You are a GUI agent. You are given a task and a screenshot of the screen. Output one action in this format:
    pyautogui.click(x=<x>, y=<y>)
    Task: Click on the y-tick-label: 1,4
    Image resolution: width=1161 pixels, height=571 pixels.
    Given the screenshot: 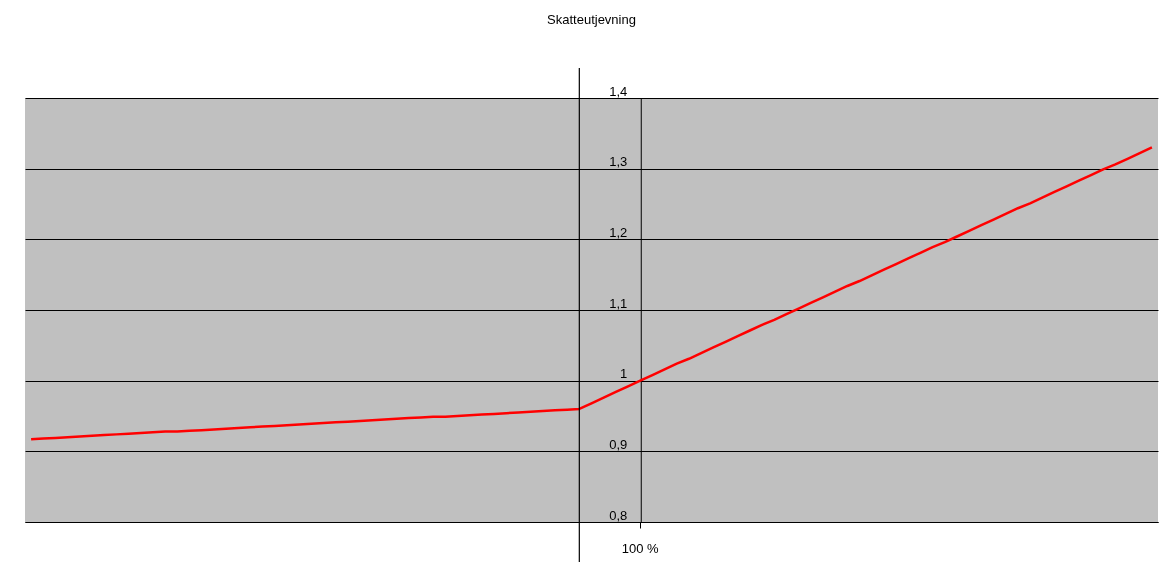 What is the action you would take?
    pyautogui.click(x=618, y=91)
    